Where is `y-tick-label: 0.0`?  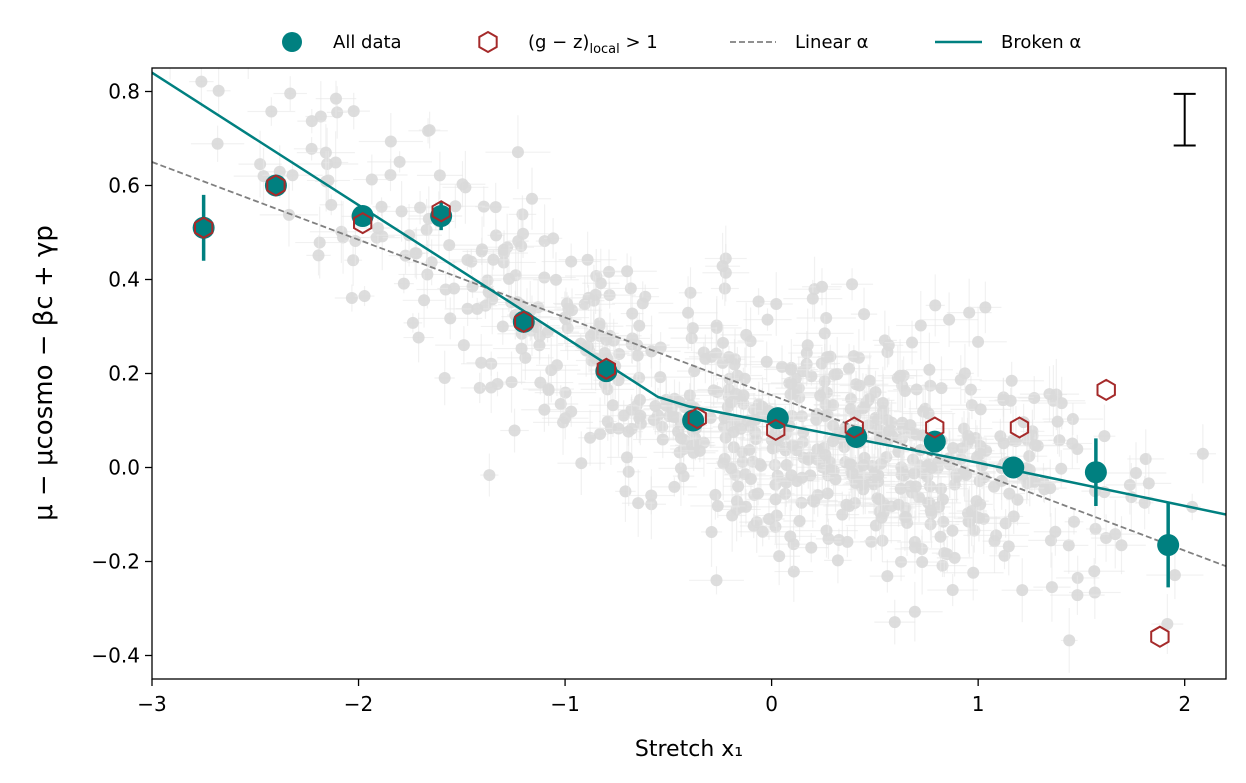
y-tick-label: 0.0 is located at coordinates (124, 468).